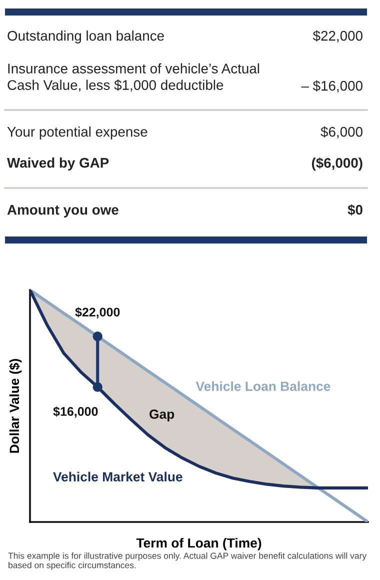  Describe the element at coordinates (337, 36) in the screenshot. I see `text: $22,000` at that location.